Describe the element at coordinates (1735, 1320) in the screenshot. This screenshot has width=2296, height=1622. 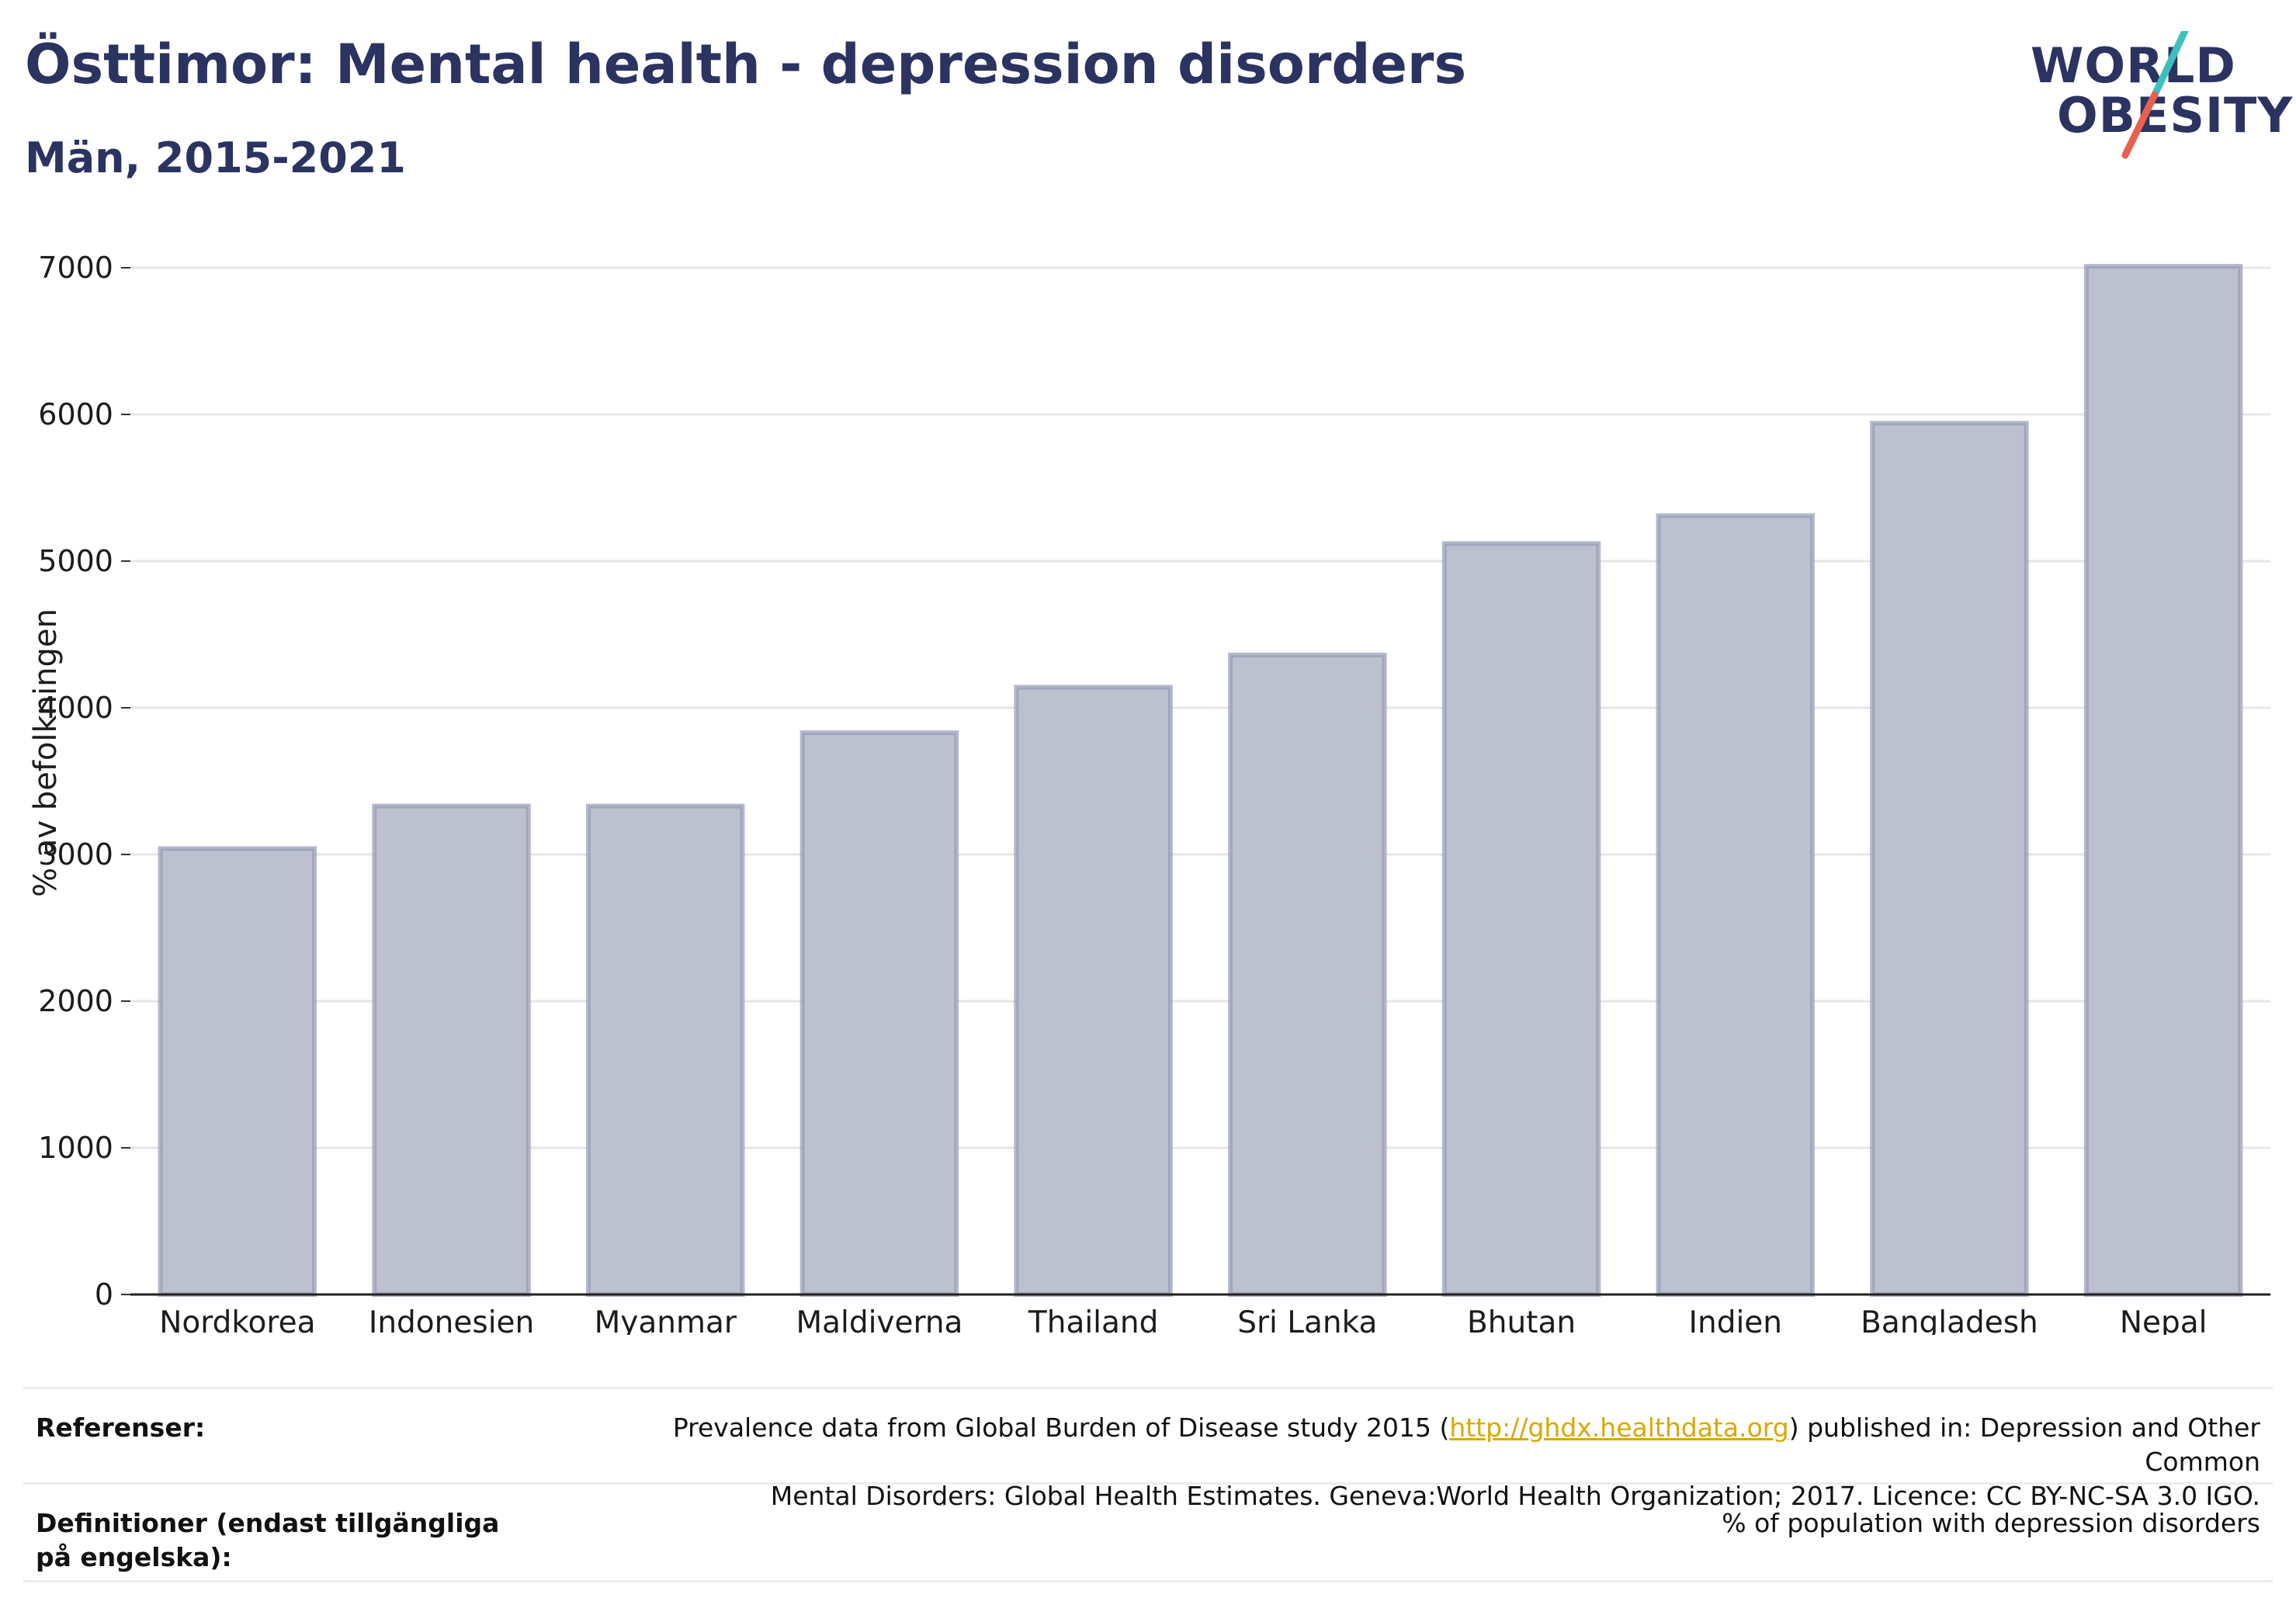
I see `x-tick-label: Indien` at that location.